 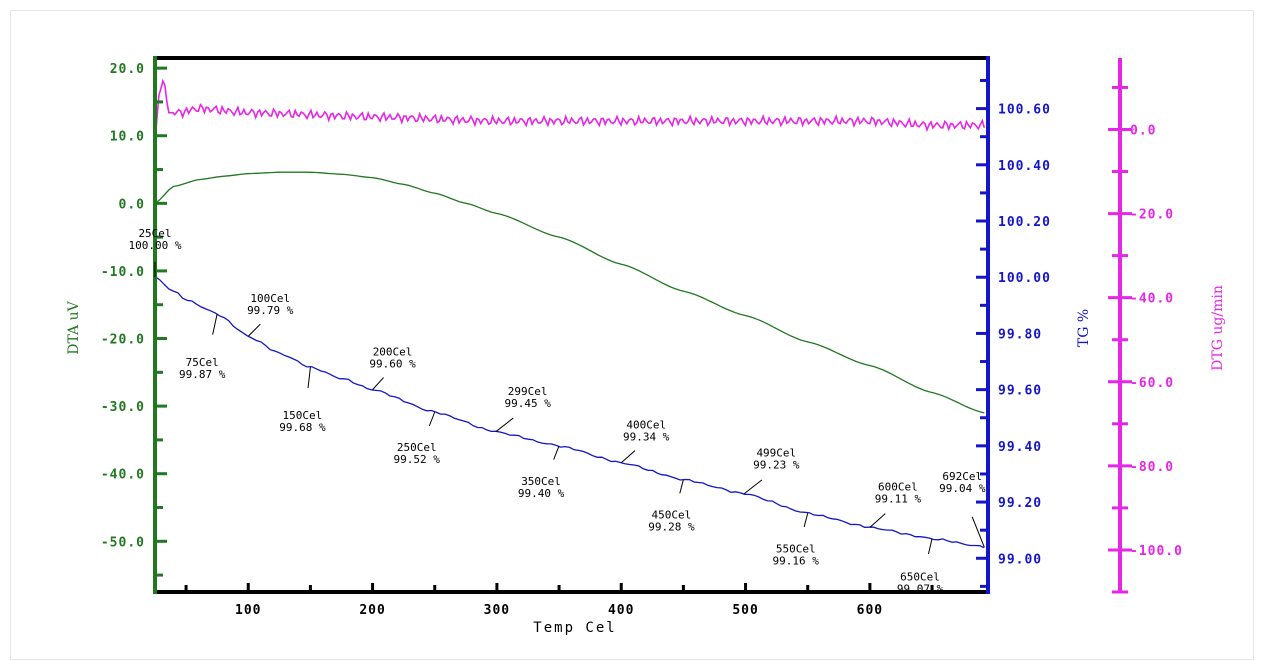 I want to click on tg-tick-label: 99.20, so click(x=1020, y=503).